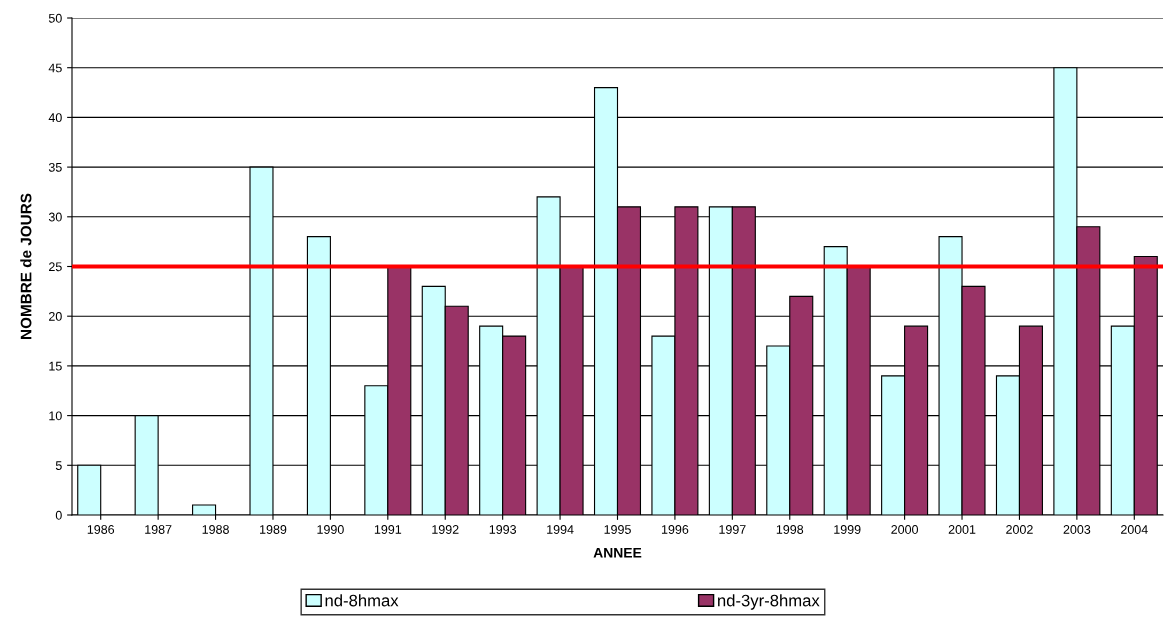 The height and width of the screenshot is (624, 1165). I want to click on y-tick-label: 15, so click(55, 366).